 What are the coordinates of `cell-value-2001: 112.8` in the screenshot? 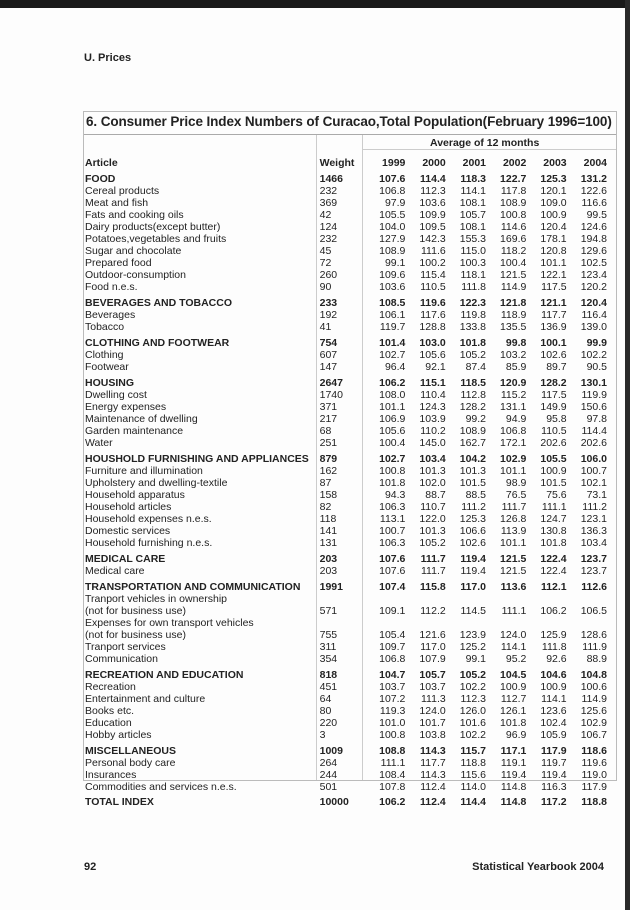 It's located at (473, 395).